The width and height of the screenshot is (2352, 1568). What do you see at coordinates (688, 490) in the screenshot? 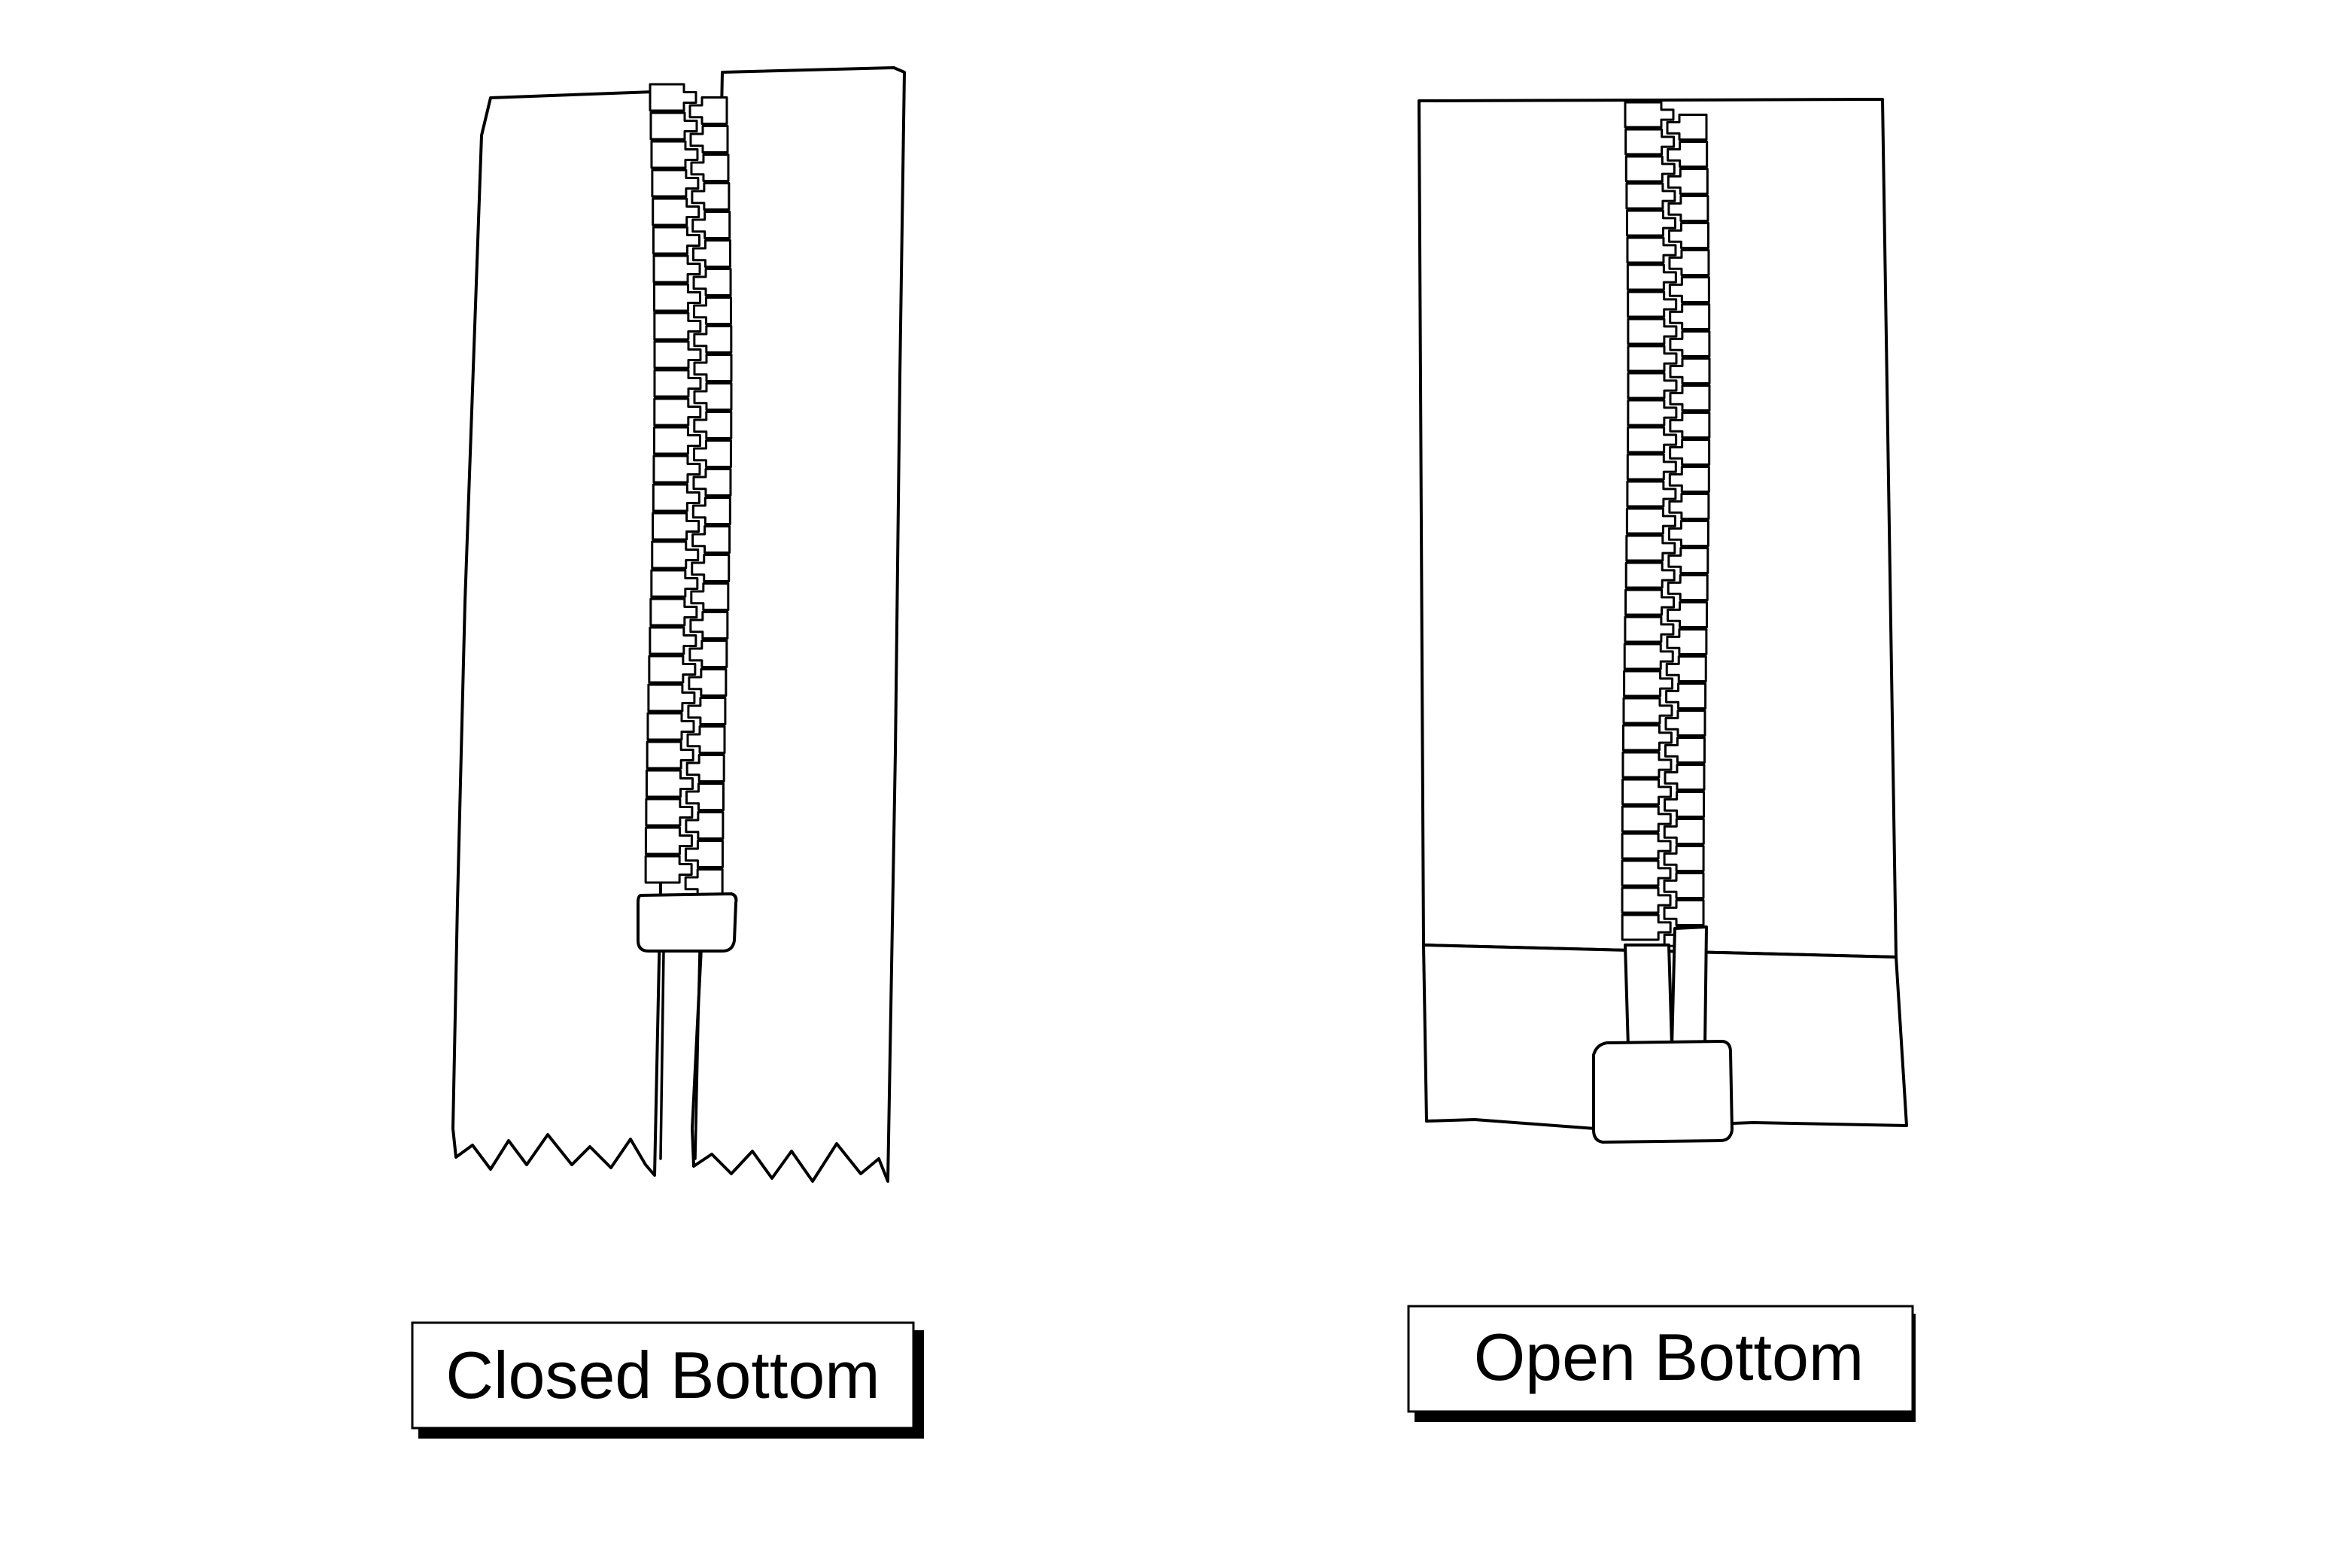
I see `closed-zipper-teeth` at bounding box center [688, 490].